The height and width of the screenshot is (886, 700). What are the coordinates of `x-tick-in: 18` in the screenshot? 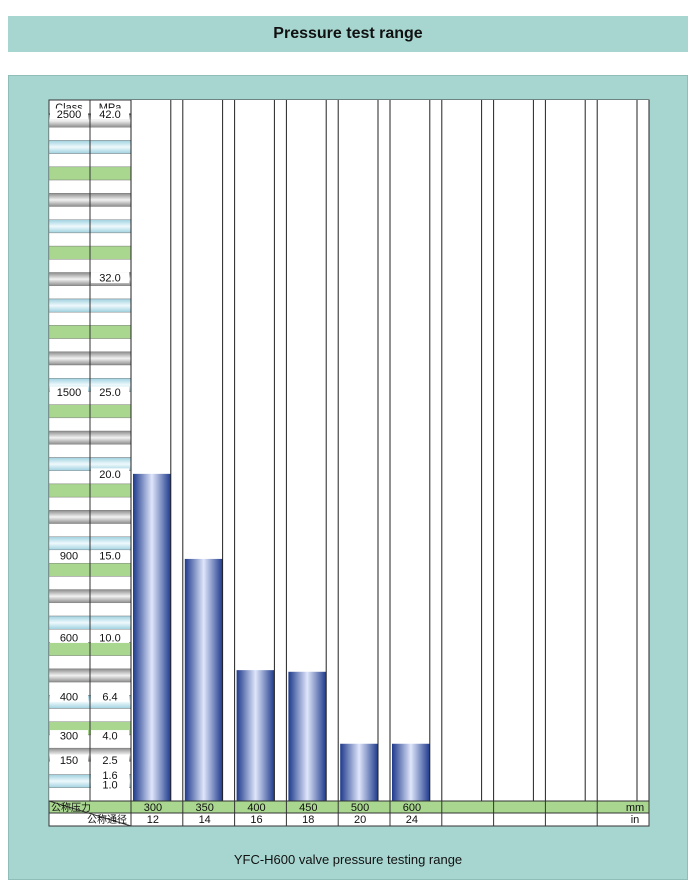 It's located at (308, 820).